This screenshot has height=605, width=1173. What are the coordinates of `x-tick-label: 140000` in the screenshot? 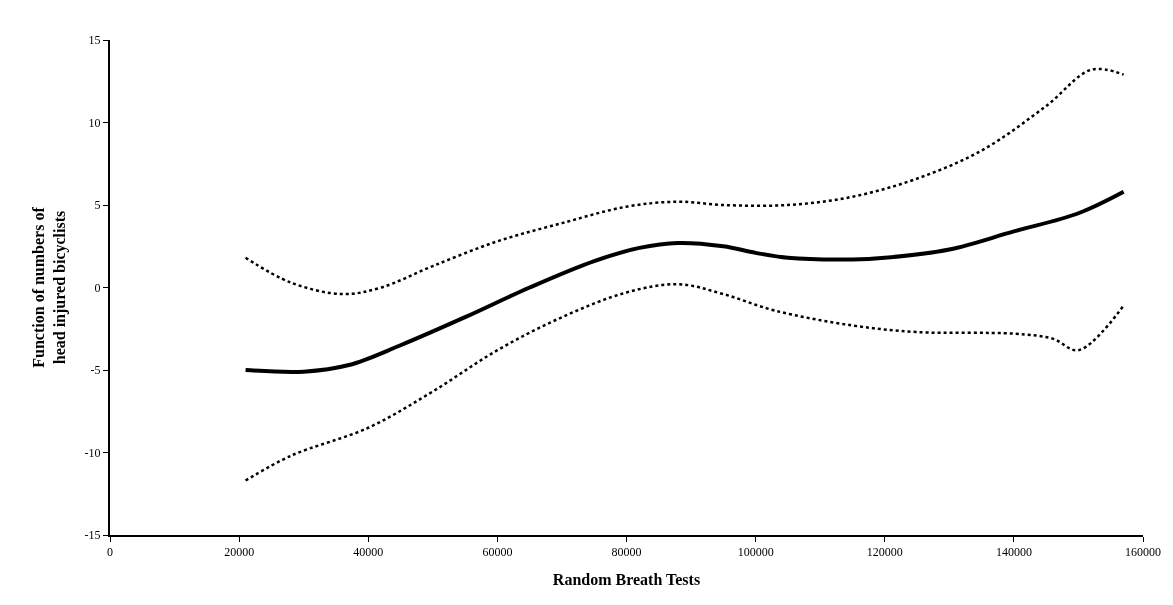 It's located at (1013, 552).